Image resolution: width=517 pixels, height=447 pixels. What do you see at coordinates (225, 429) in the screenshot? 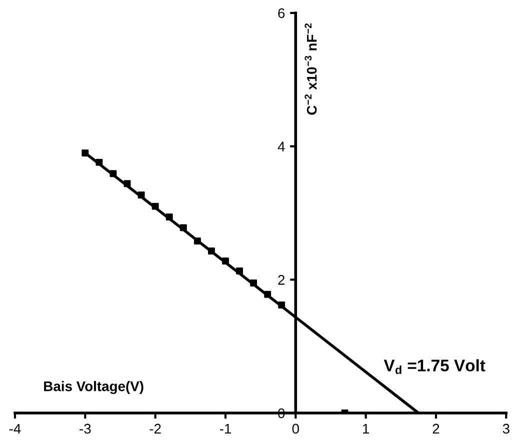
I see `x-tick-label: -1` at bounding box center [225, 429].